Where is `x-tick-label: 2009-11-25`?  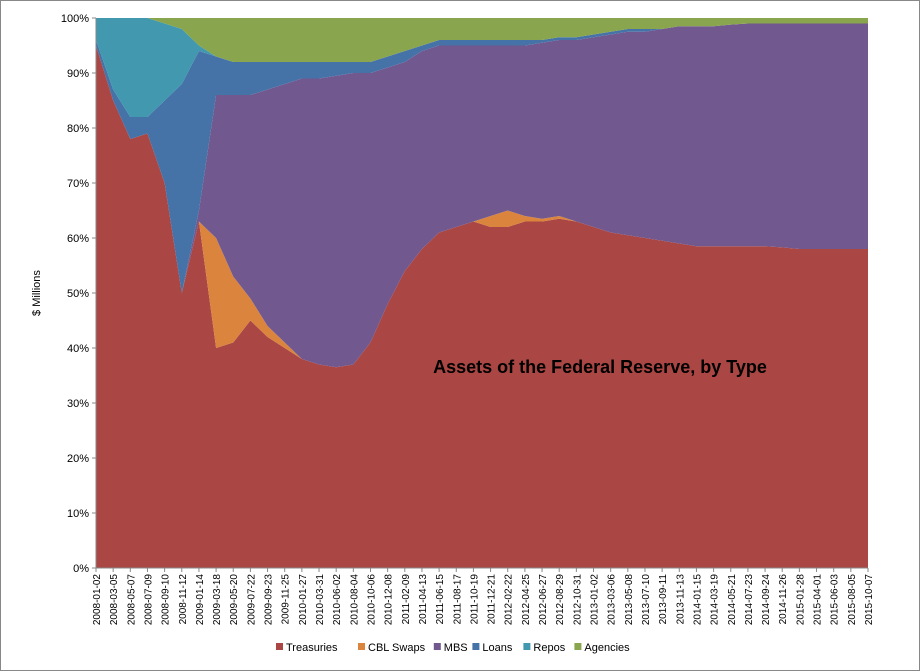 x-tick-label: 2009-11-25 is located at coordinates (286, 599).